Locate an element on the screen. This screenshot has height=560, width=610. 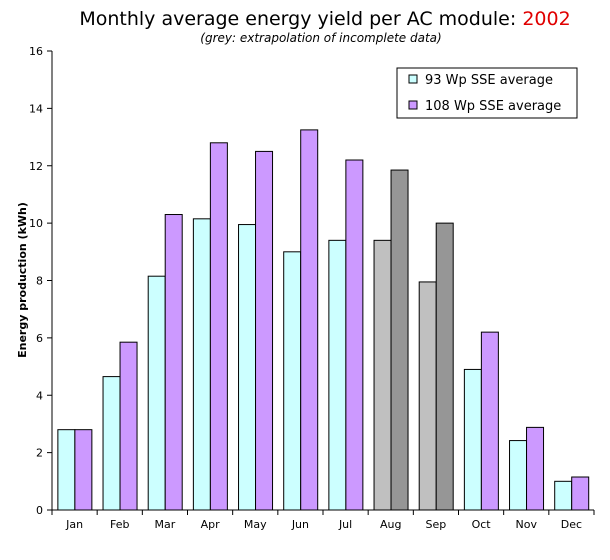
bar-feb-93wp is located at coordinates (111, 443).